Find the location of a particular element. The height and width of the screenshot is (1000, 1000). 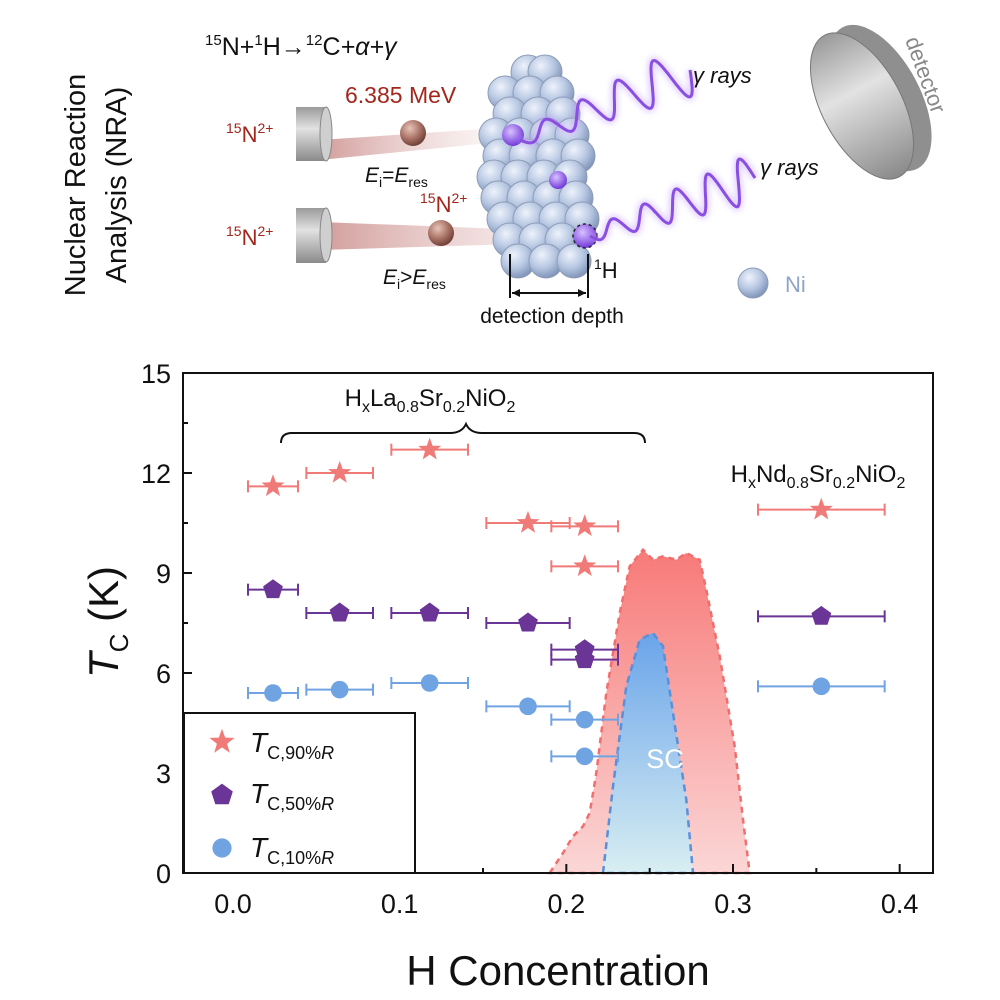

energy-condition-above: Ei>Eres is located at coordinates (414, 279).